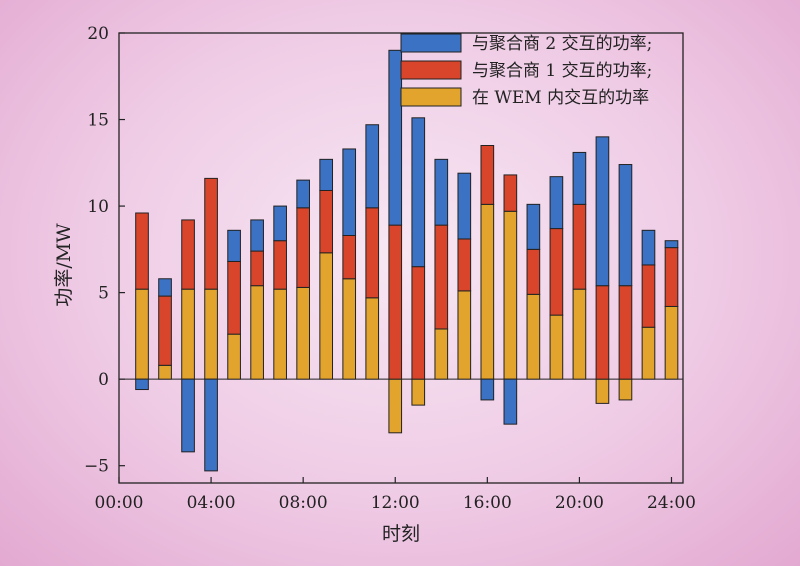 The width and height of the screenshot is (800, 566). Describe the element at coordinates (579, 503) in the screenshot. I see `x-tick-label: 20:00` at that location.